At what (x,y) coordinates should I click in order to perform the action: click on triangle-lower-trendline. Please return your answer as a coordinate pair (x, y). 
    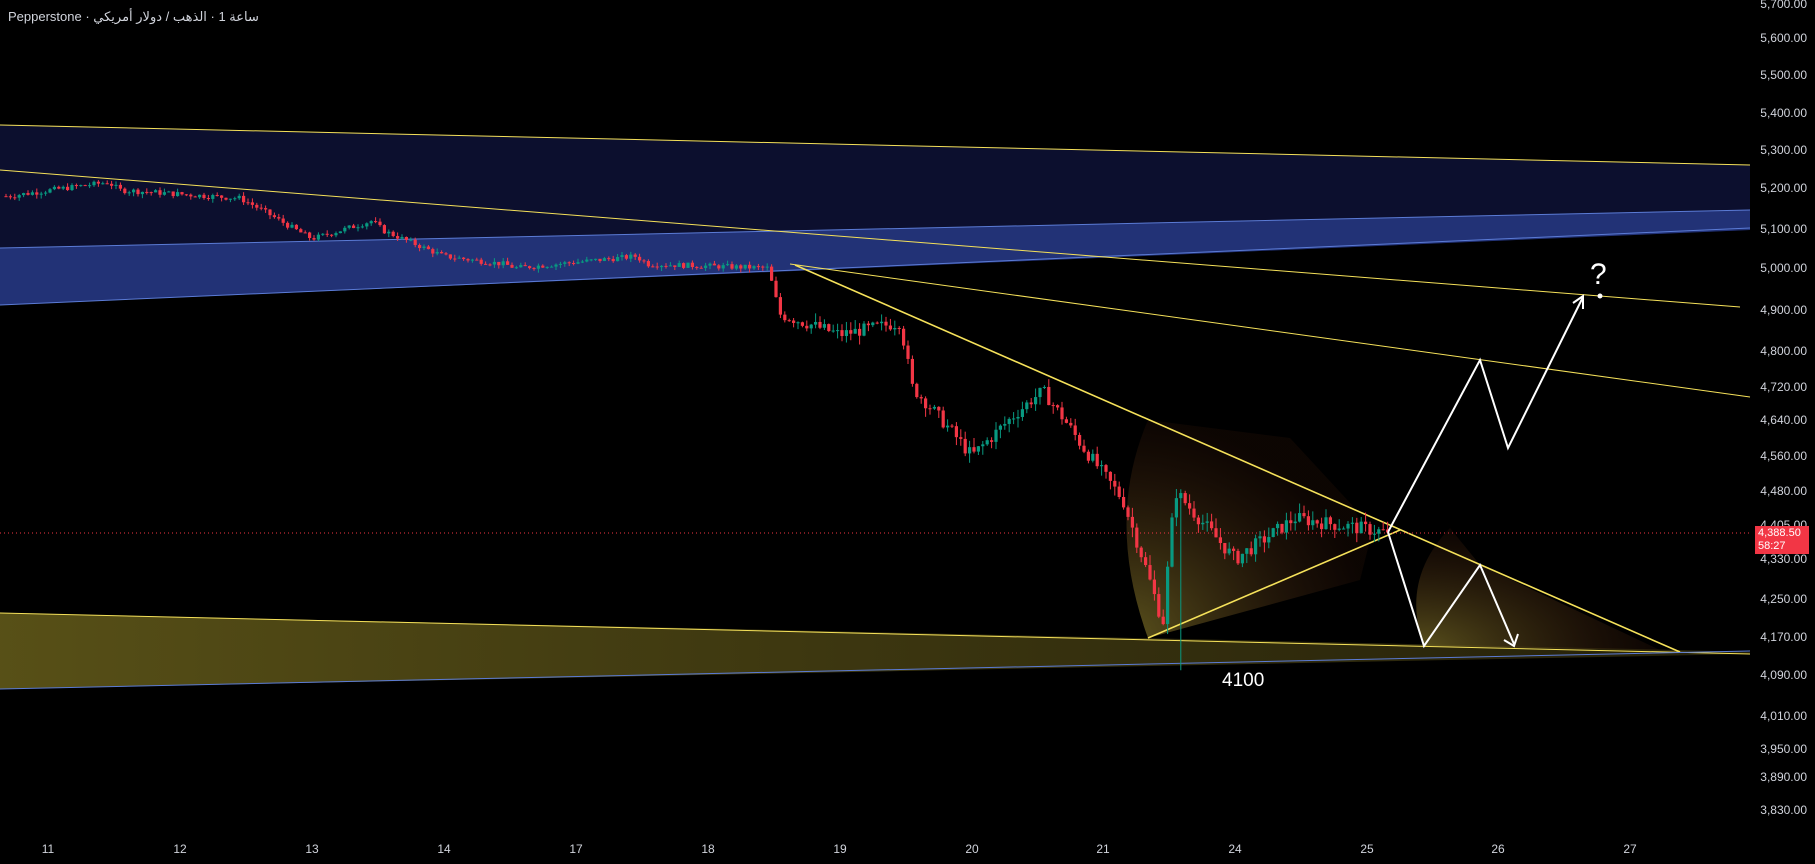
    Looking at the image, I should click on (1274, 584).